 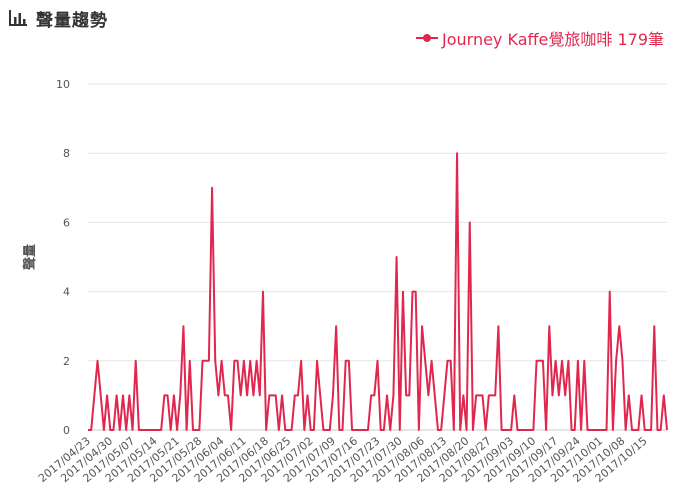 I want to click on bar-chart-icon, so click(x=18, y=18).